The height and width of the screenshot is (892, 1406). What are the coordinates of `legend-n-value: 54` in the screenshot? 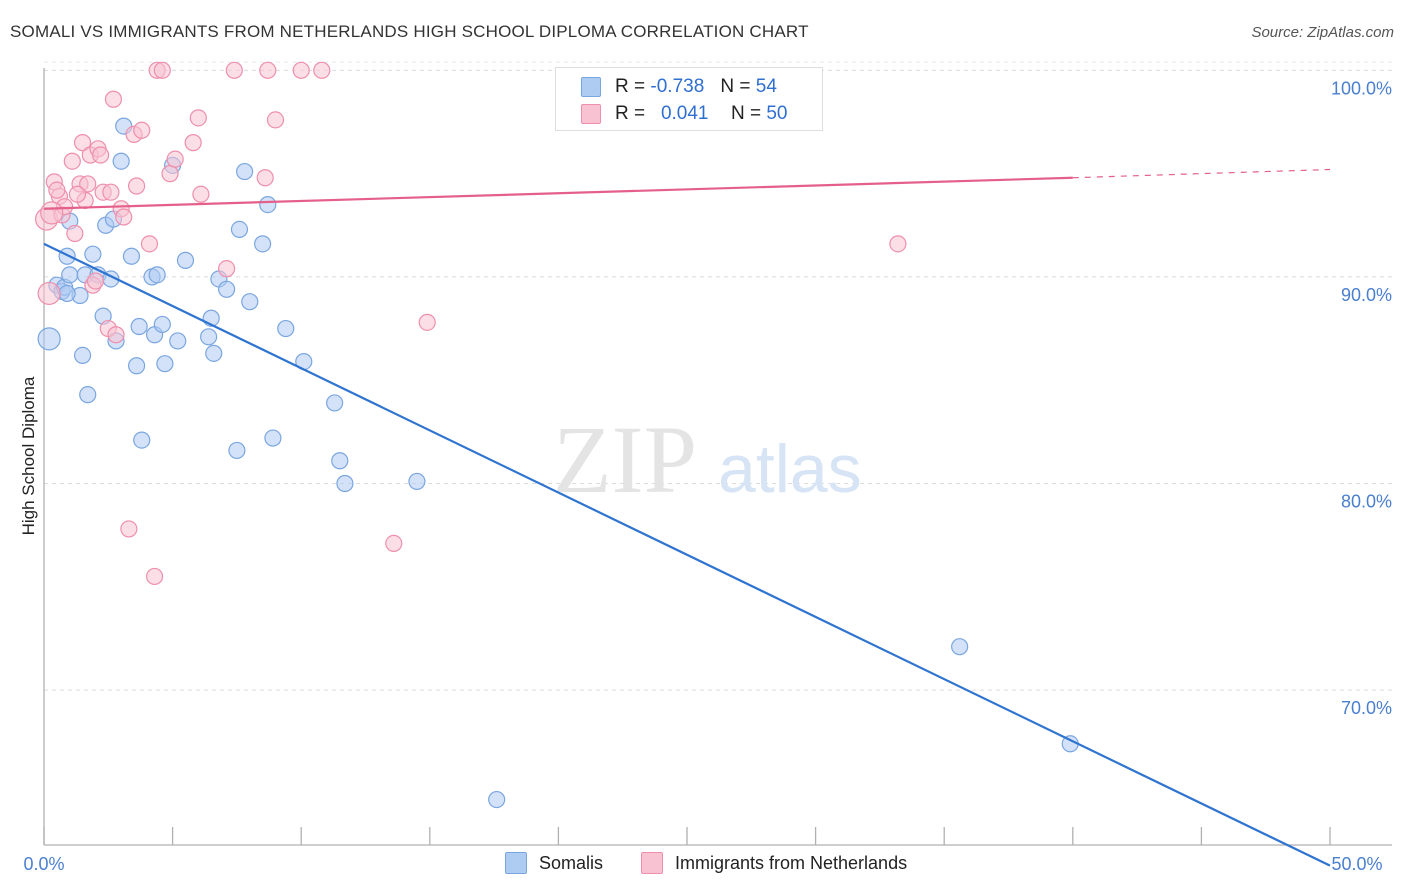 It's located at (766, 86).